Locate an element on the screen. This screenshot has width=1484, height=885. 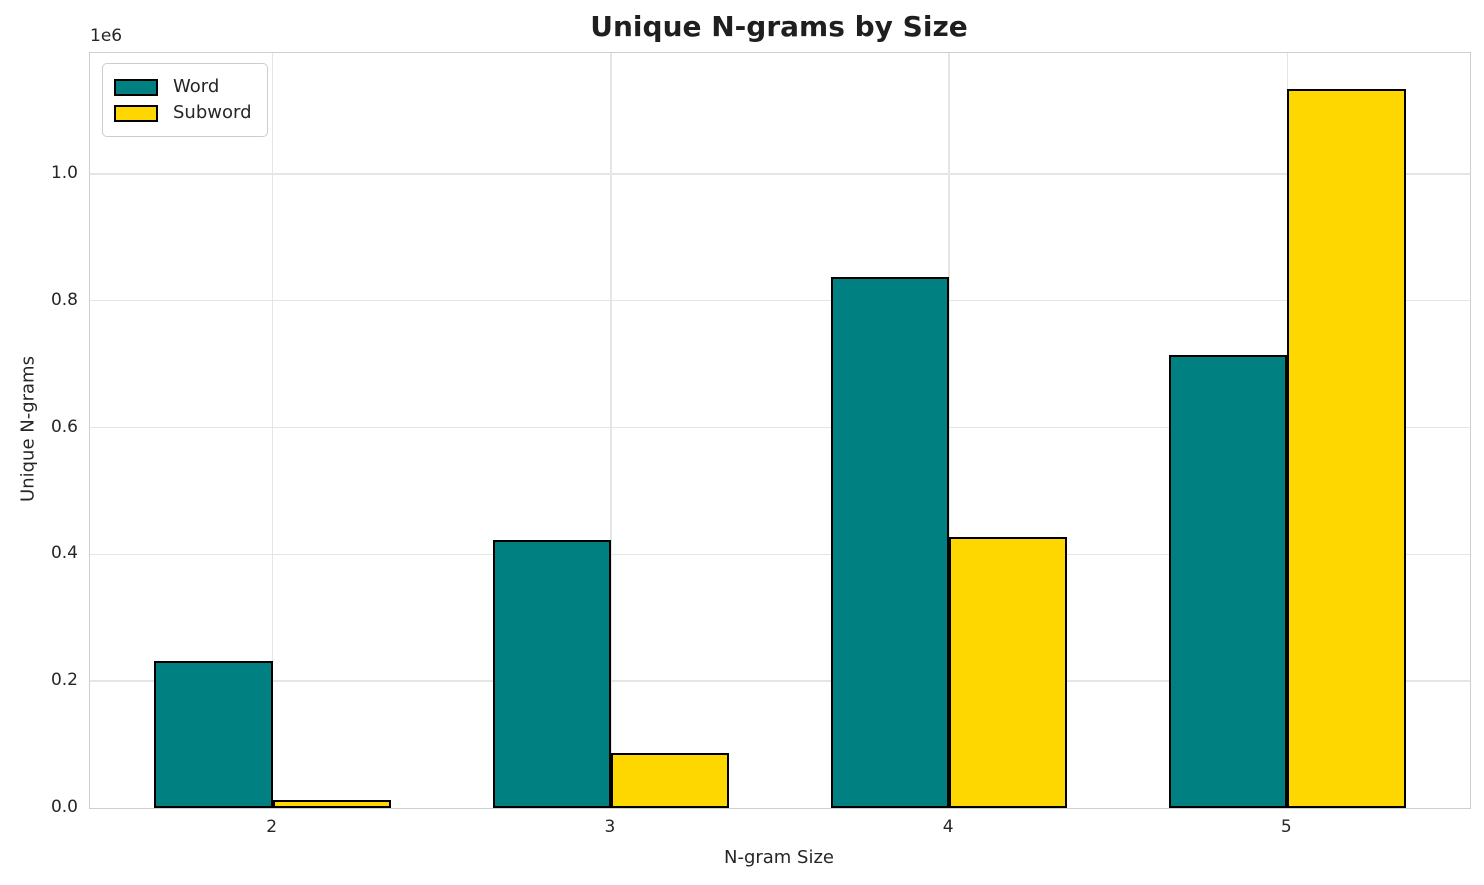
y-gridline-0.8 is located at coordinates (780, 300).